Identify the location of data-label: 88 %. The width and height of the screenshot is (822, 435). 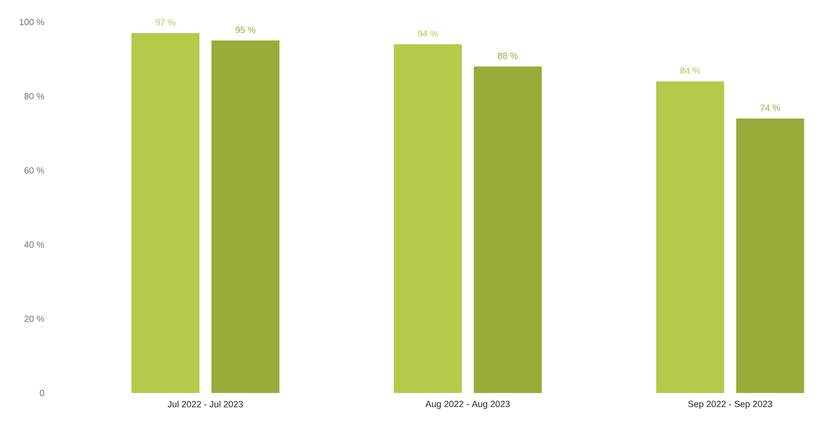
(508, 55).